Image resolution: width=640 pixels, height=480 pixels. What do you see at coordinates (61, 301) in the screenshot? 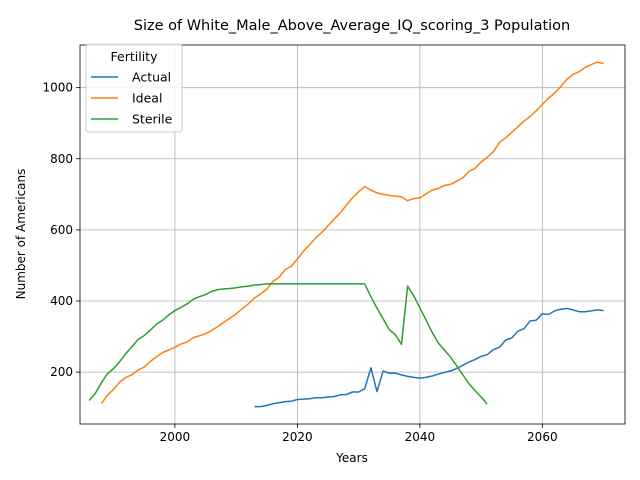
I see `y-tick-label: 400` at bounding box center [61, 301].